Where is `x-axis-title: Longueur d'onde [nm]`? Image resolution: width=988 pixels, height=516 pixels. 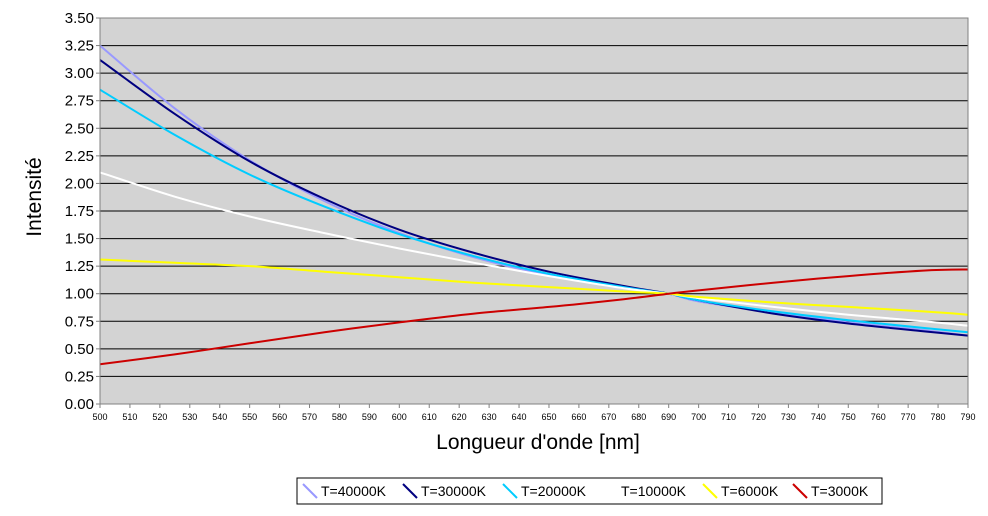
x-axis-title: Longueur d'onde [nm] is located at coordinates (538, 442).